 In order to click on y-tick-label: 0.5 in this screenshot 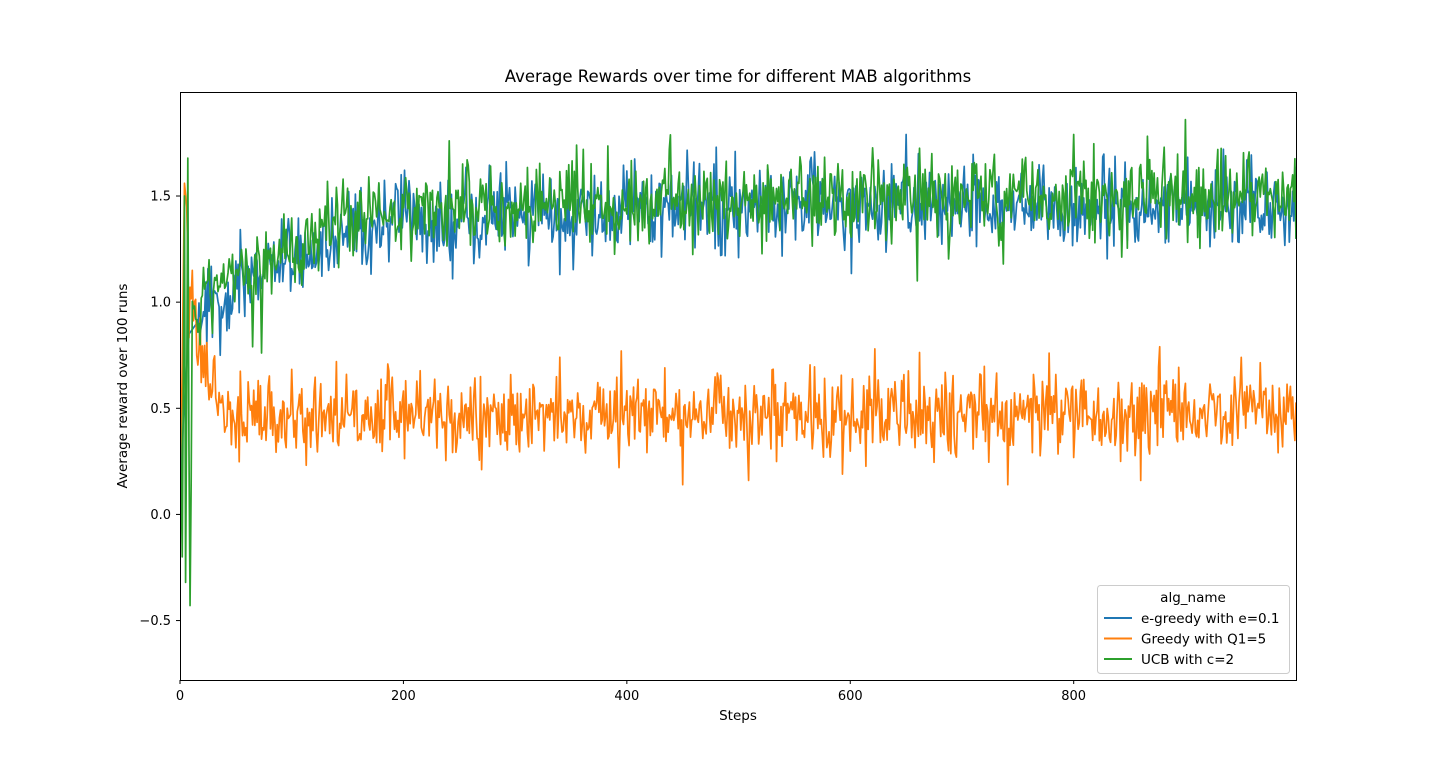, I will do `click(160, 409)`.